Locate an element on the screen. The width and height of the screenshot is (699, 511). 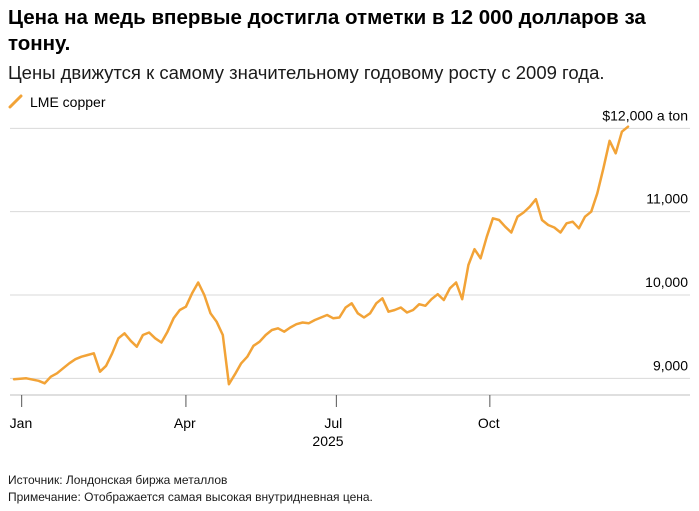
y-tick-label: 10,000 is located at coordinates (666, 282).